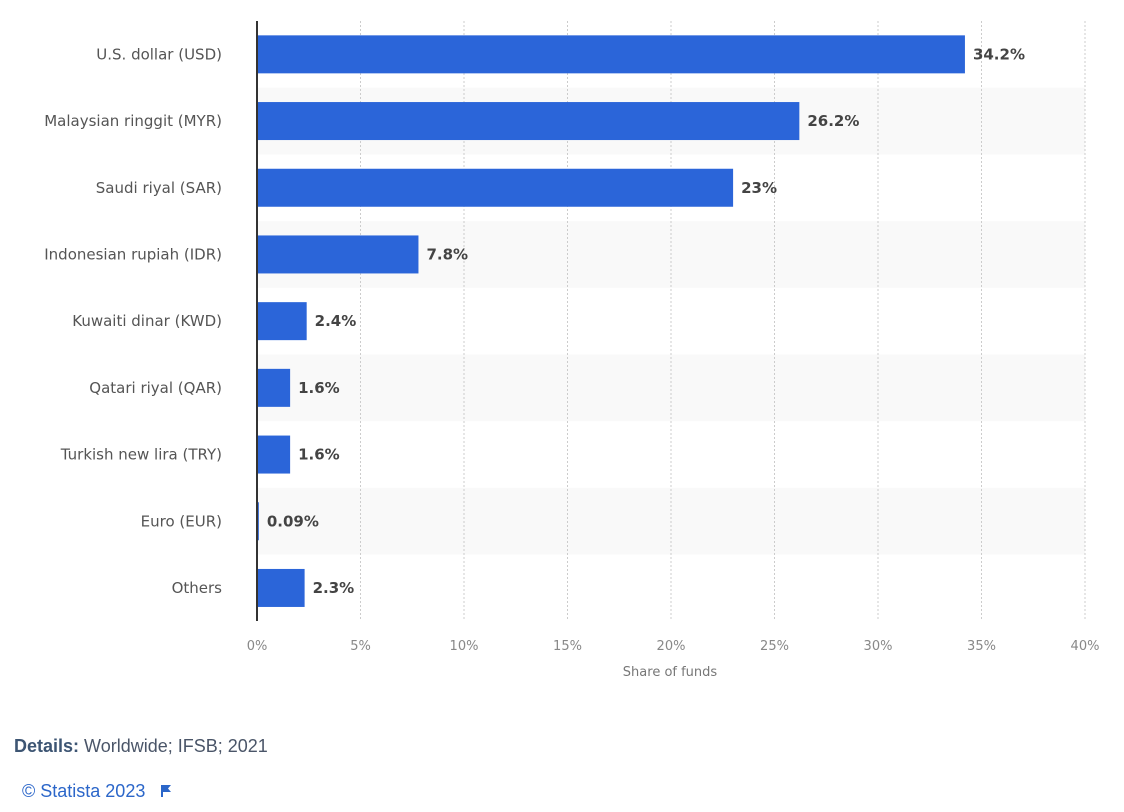 The width and height of the screenshot is (1124, 812). What do you see at coordinates (833, 121) in the screenshot?
I see `value-label: 26.2%` at bounding box center [833, 121].